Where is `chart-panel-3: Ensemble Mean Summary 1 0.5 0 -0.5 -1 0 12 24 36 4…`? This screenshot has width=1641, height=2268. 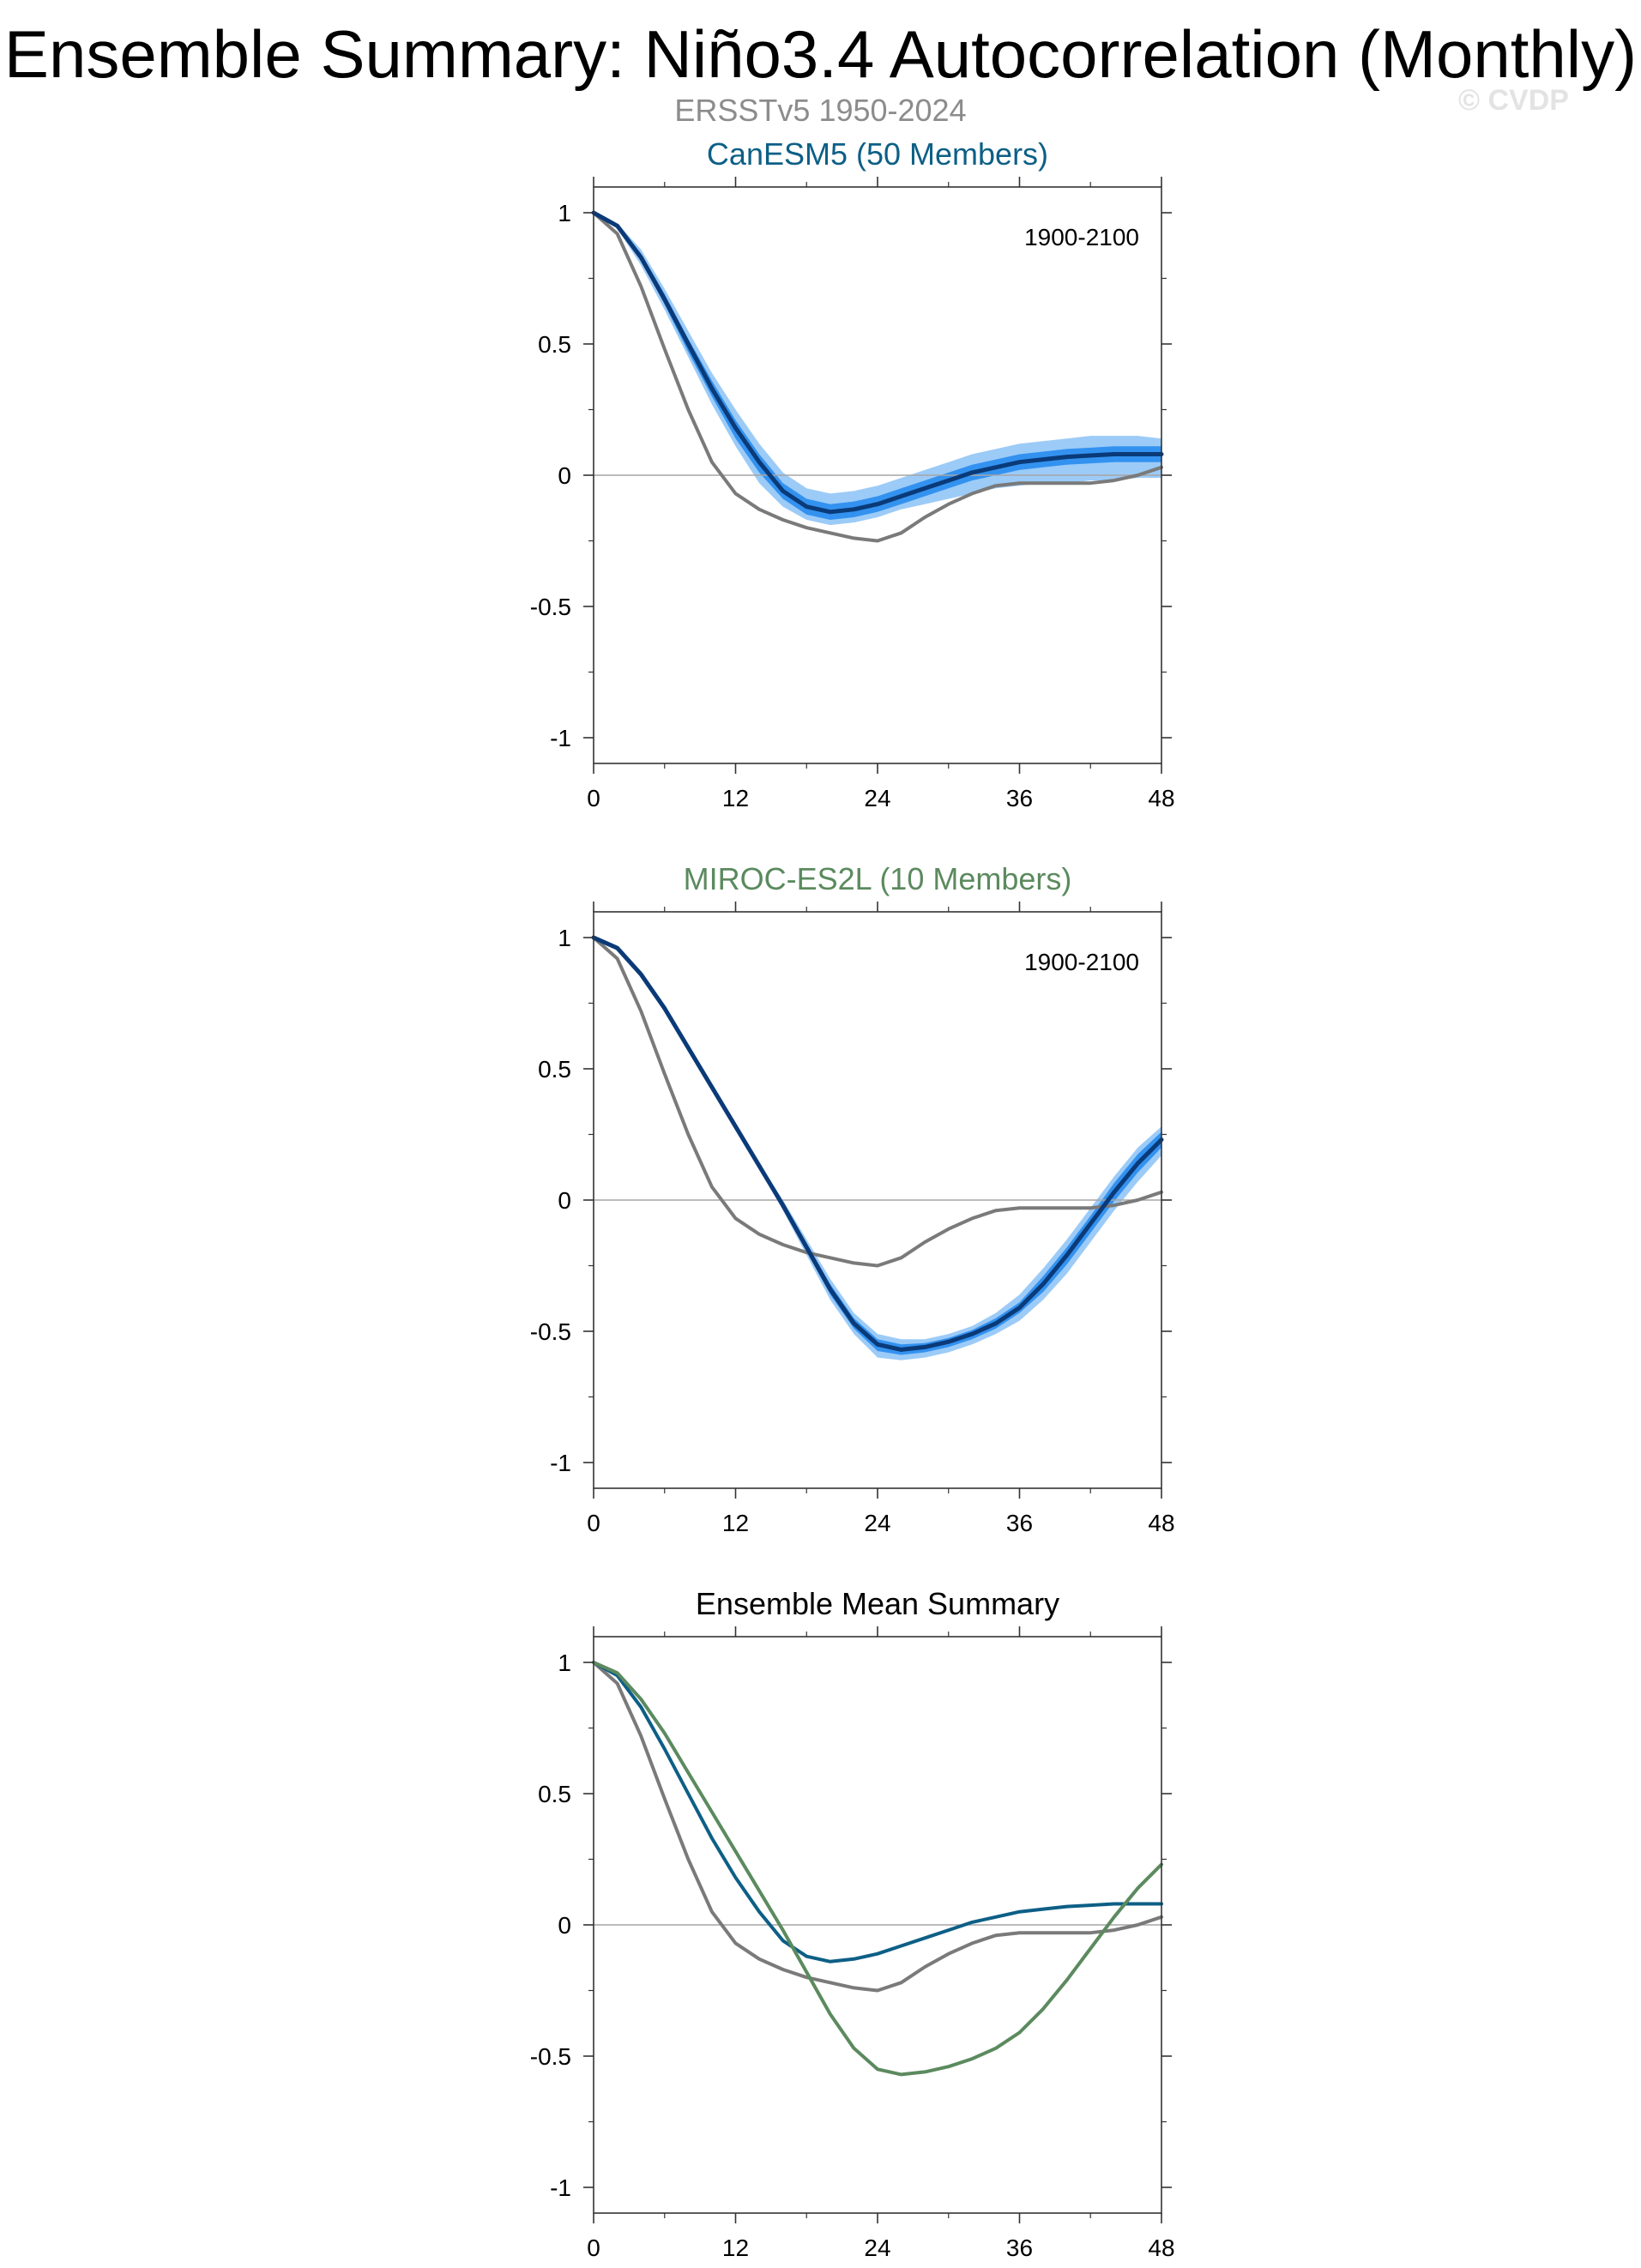 chart-panel-3: Ensemble Mean Summary 1 0.5 0 -0.5 -1 0 12 24 36 4… is located at coordinates (853, 1923).